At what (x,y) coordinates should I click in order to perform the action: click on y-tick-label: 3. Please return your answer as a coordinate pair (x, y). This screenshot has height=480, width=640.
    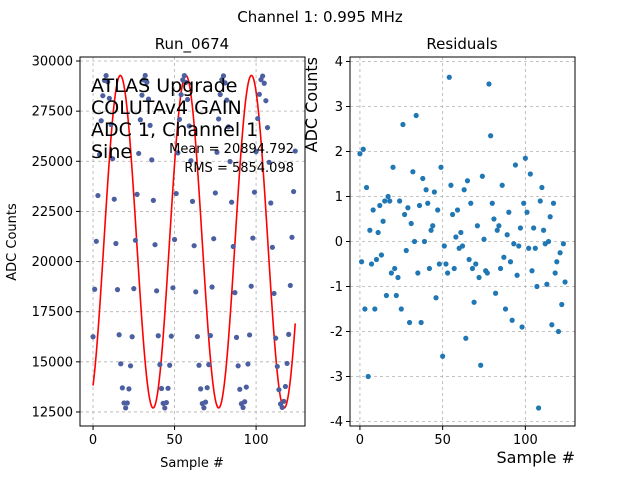
    Looking at the image, I should click on (339, 107).